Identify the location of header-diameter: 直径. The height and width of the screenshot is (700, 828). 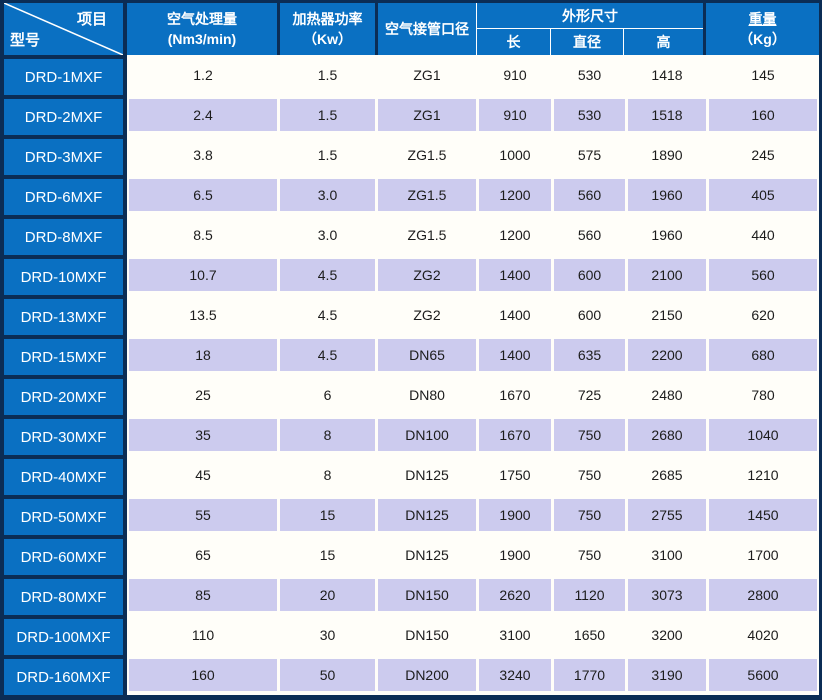
(587, 42).